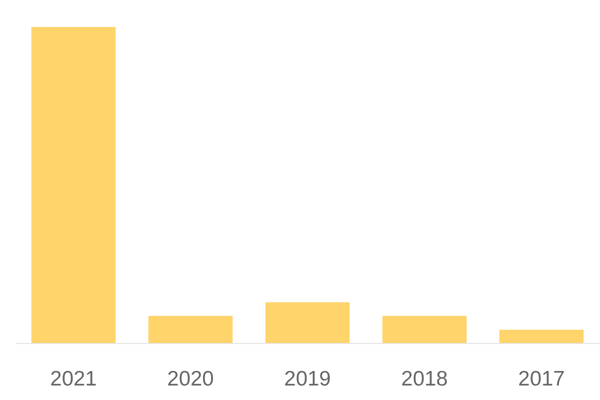 Image resolution: width=600 pixels, height=400 pixels. I want to click on x-tick-label: 2019, so click(307, 379).